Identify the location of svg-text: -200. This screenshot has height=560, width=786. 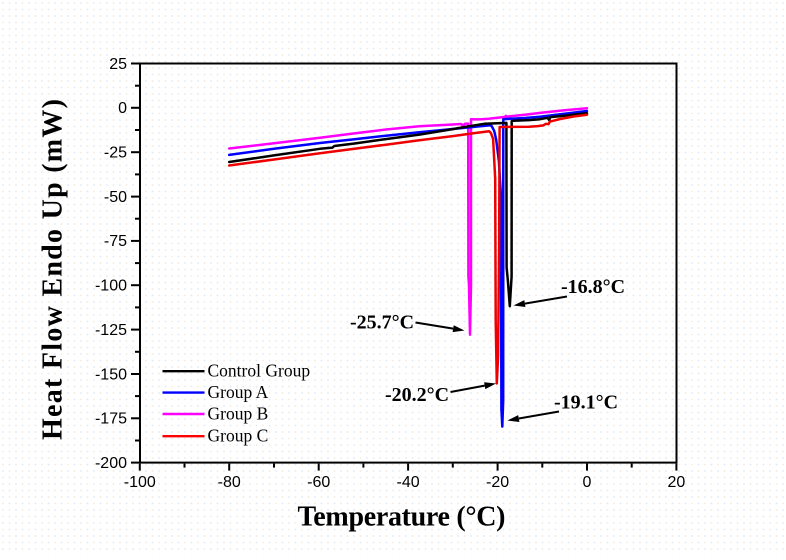
(111, 463).